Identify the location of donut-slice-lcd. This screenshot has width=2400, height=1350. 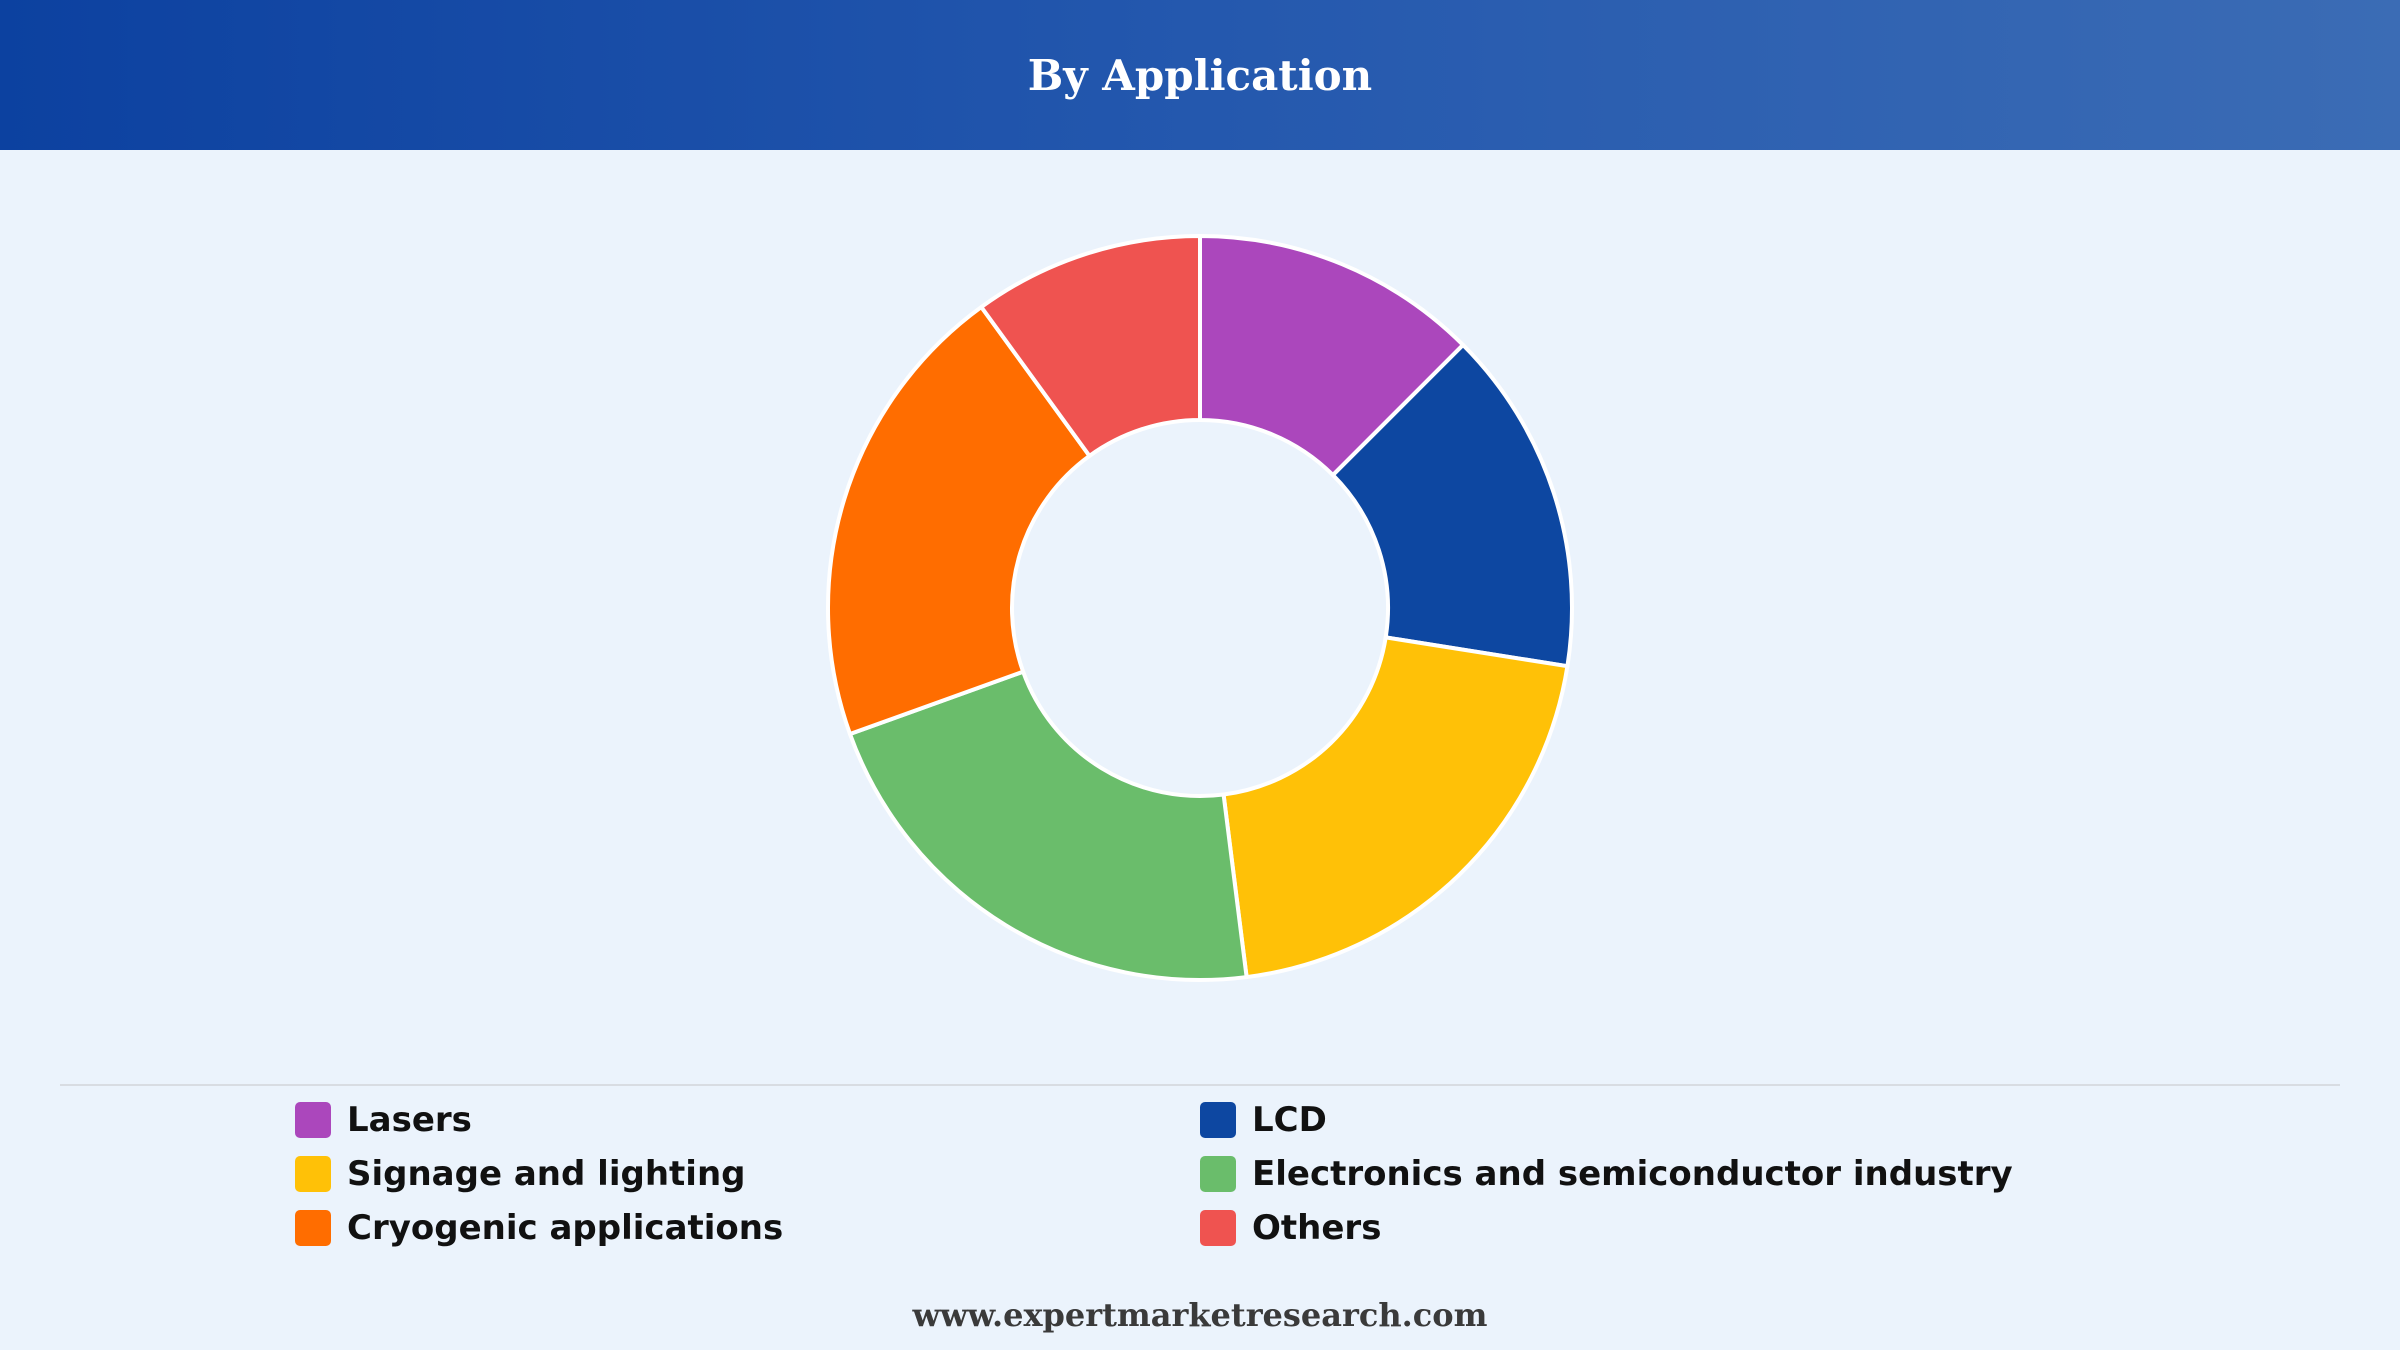
(1452, 505).